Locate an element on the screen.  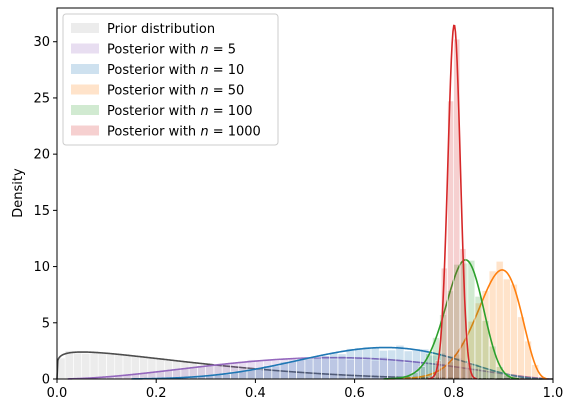
x-tick-label: 1.0 is located at coordinates (553, 393).